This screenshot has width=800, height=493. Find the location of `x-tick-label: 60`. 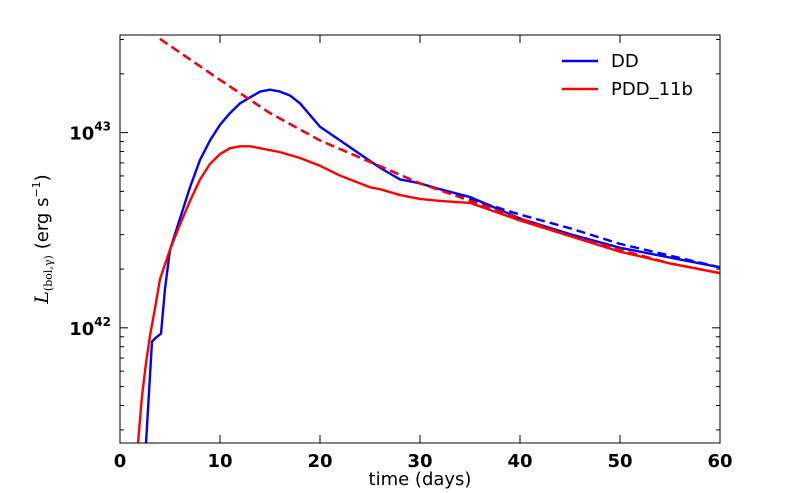

x-tick-label: 60 is located at coordinates (719, 461).